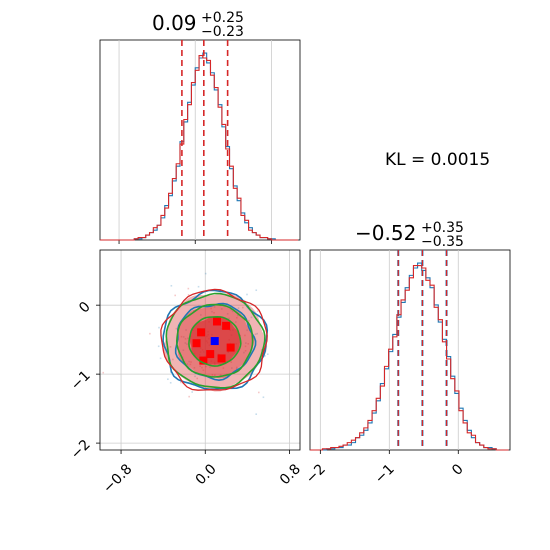  I want to click on x-tick-label-2-2: 0, so click(458, 470).